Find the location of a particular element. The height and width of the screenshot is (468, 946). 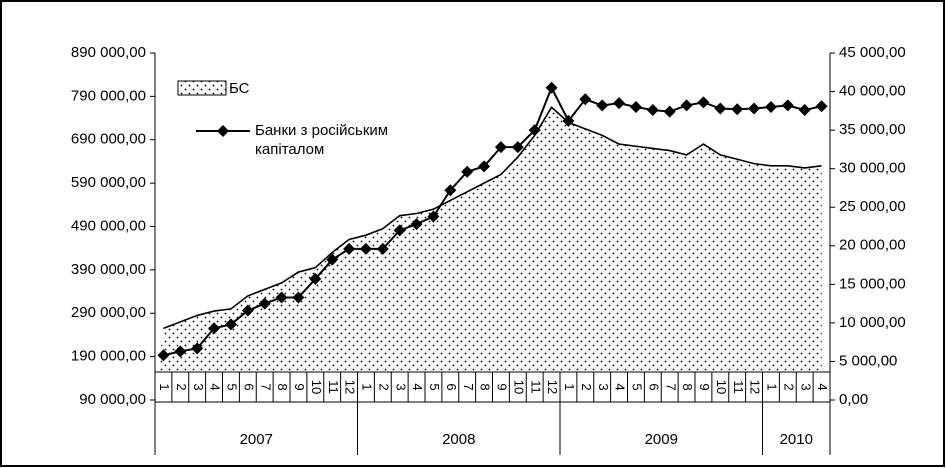

legend-label: БС is located at coordinates (239, 88).